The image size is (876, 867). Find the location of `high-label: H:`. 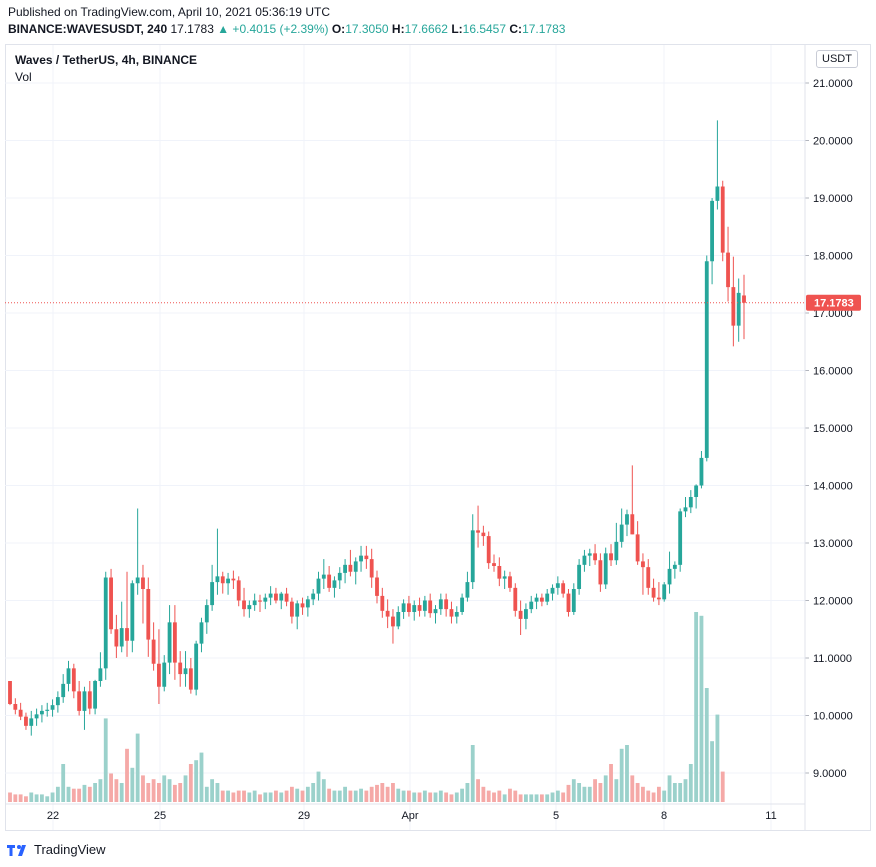

high-label: H: is located at coordinates (398, 29).